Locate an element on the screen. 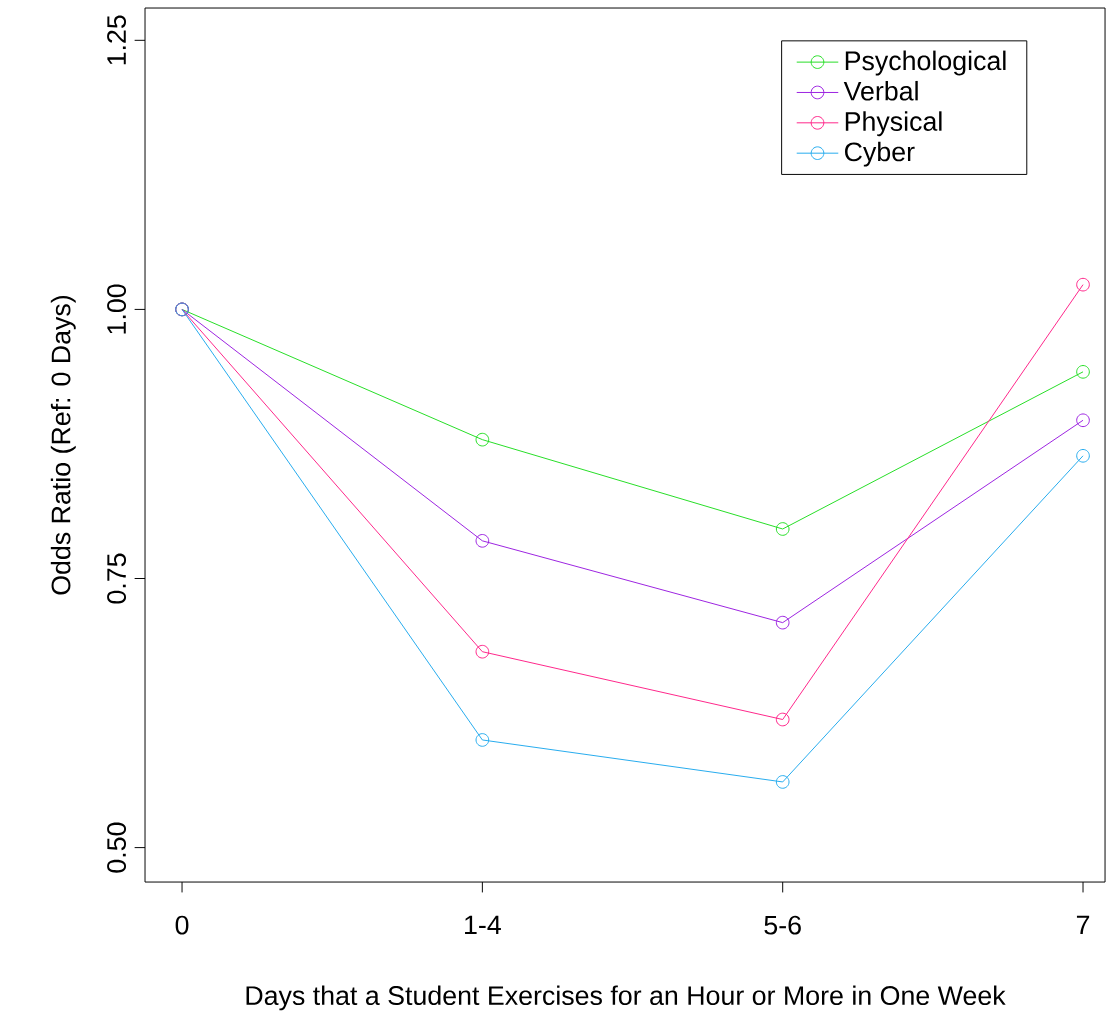 This screenshot has height=1017, width=1108. x-axis-title: Days that a Student Exercises for an Hour or More in One Week is located at coordinates (626, 998).